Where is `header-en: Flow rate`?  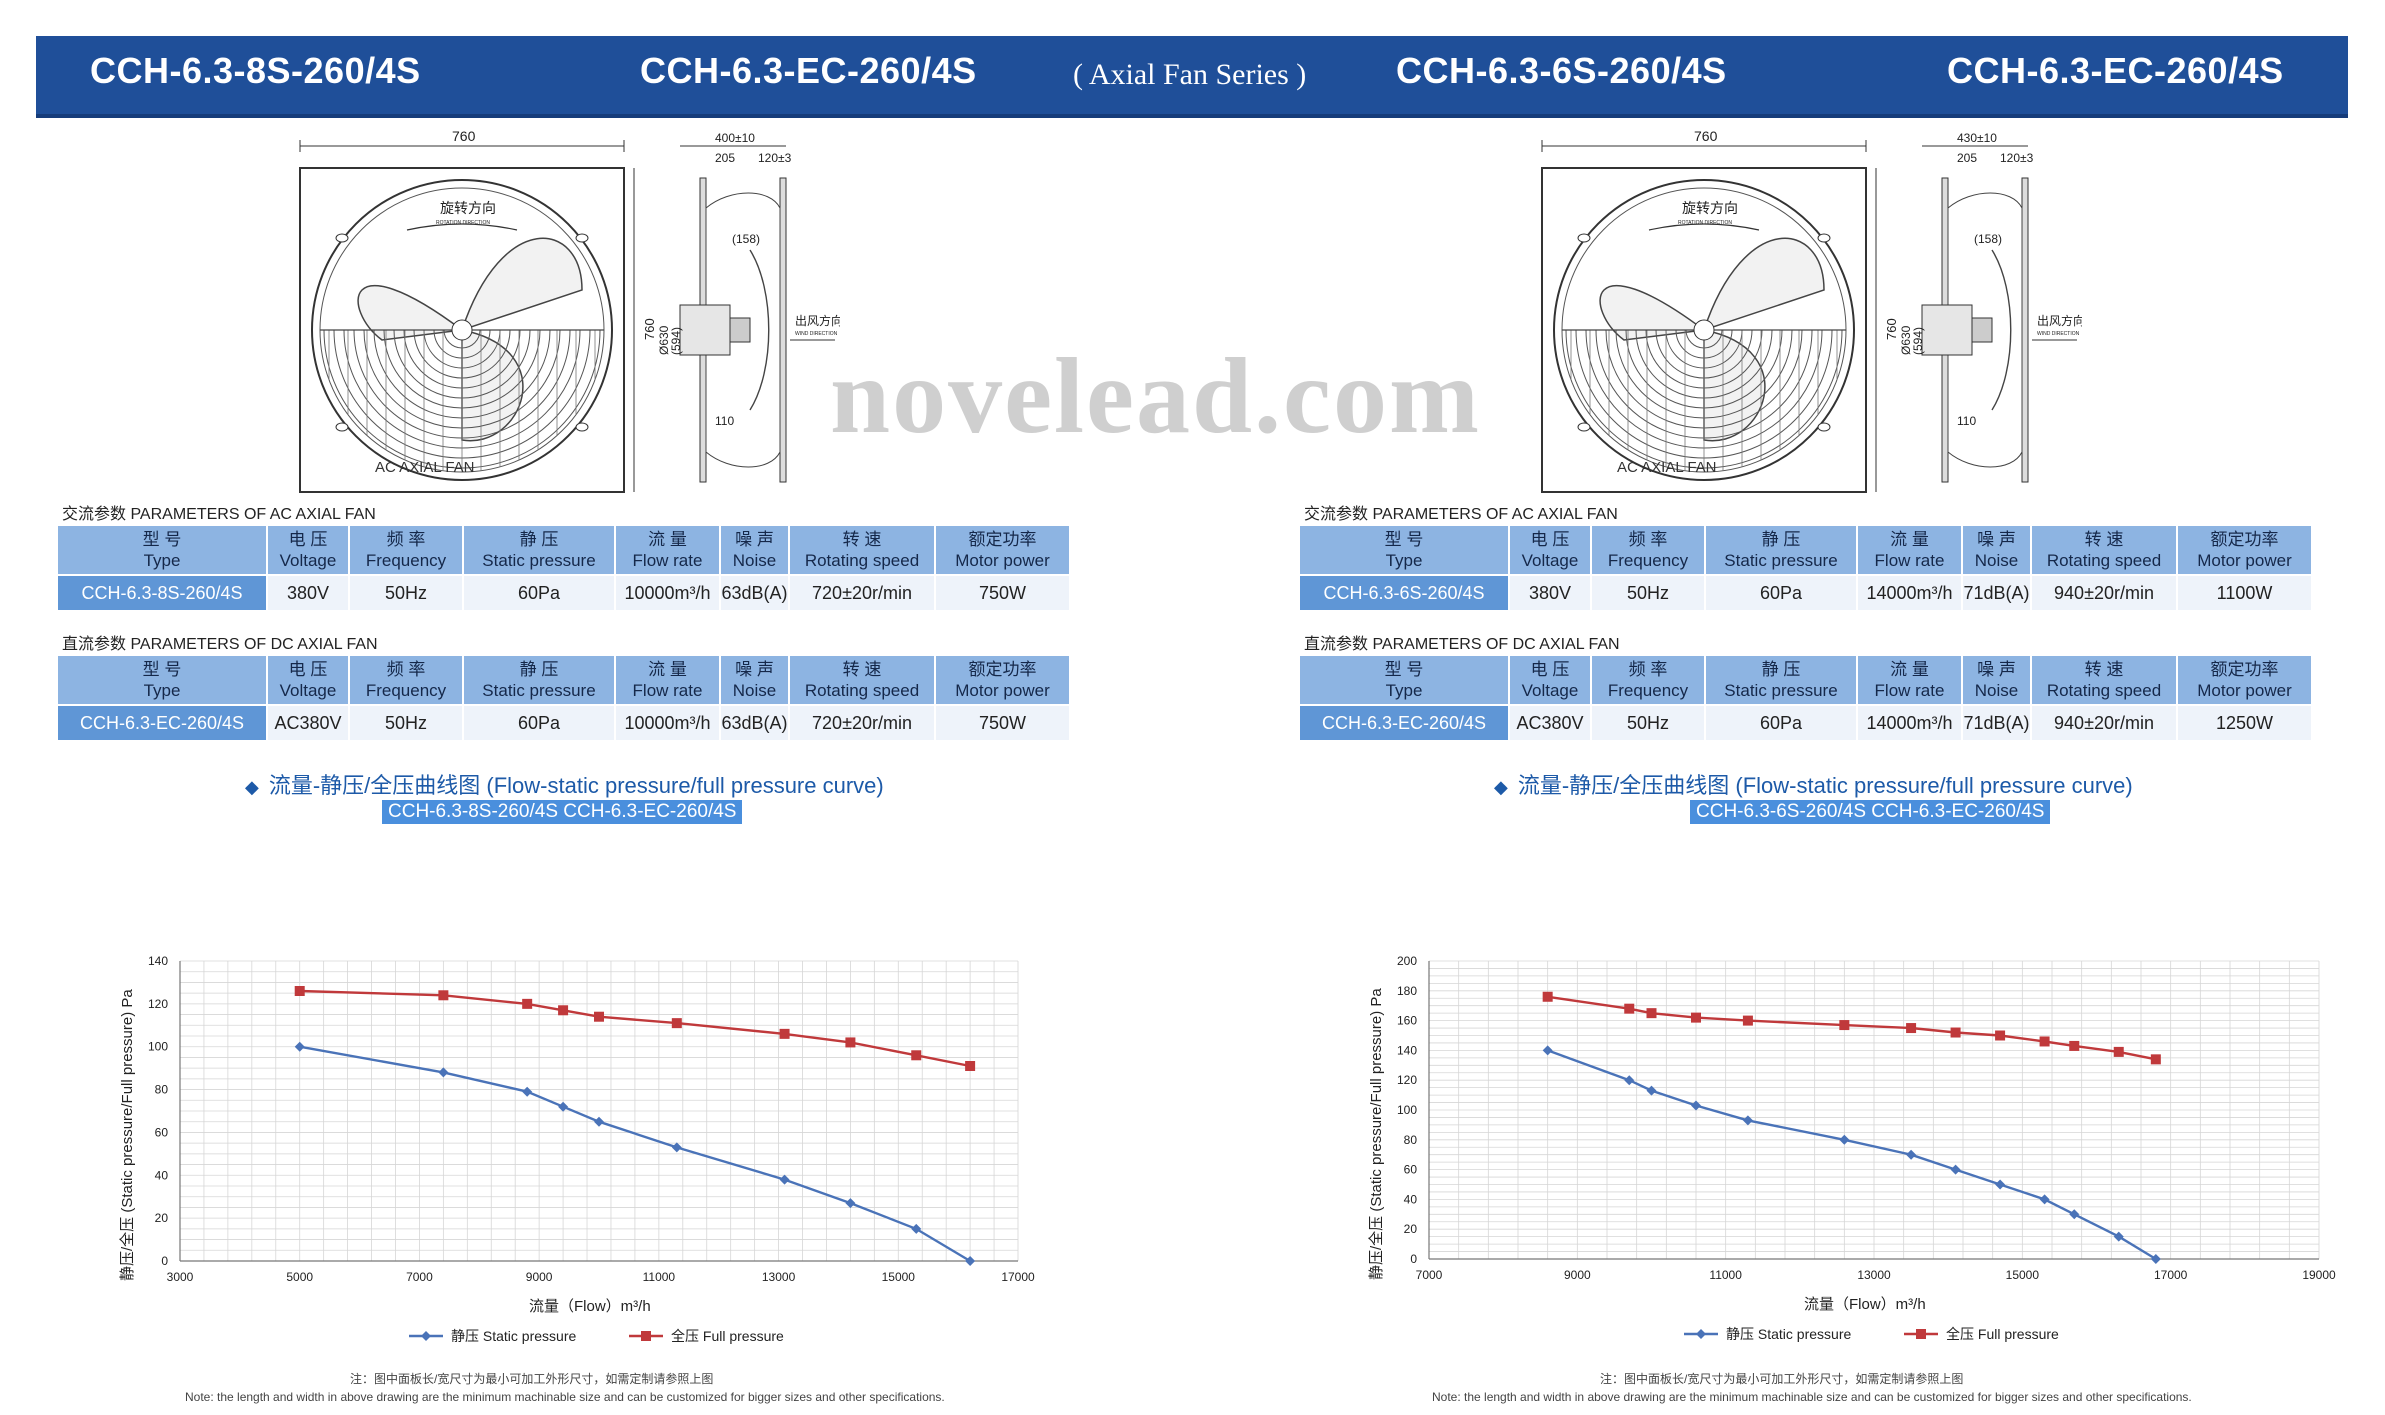
header-en: Flow rate is located at coordinates (667, 560).